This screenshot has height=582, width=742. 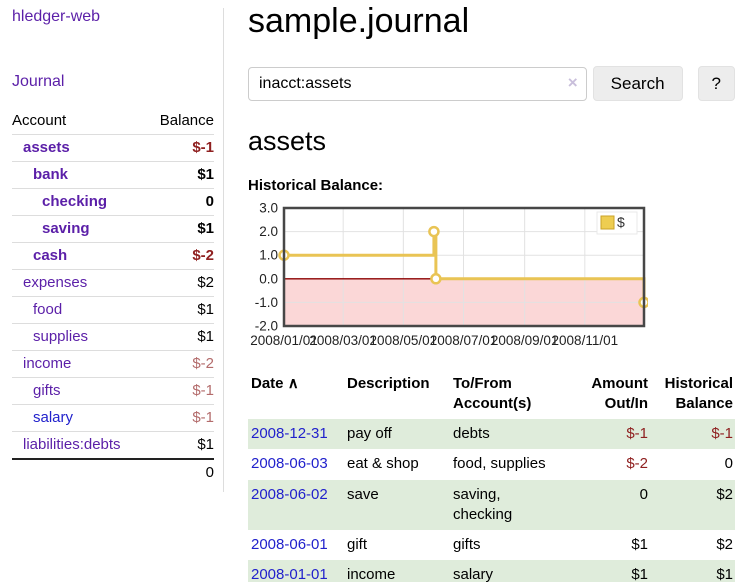 I want to click on chart-heading: Historical Balance:, so click(x=316, y=185).